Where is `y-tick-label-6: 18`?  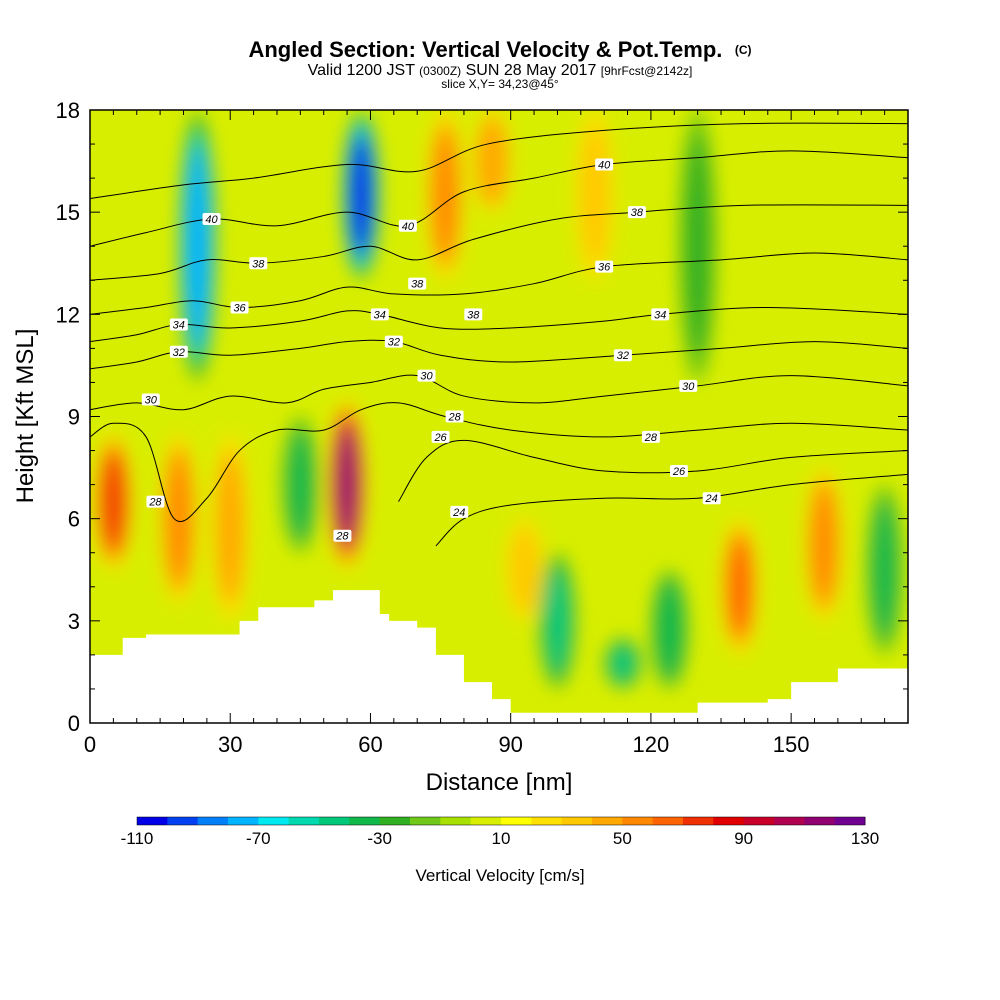 y-tick-label-6: 18 is located at coordinates (68, 110).